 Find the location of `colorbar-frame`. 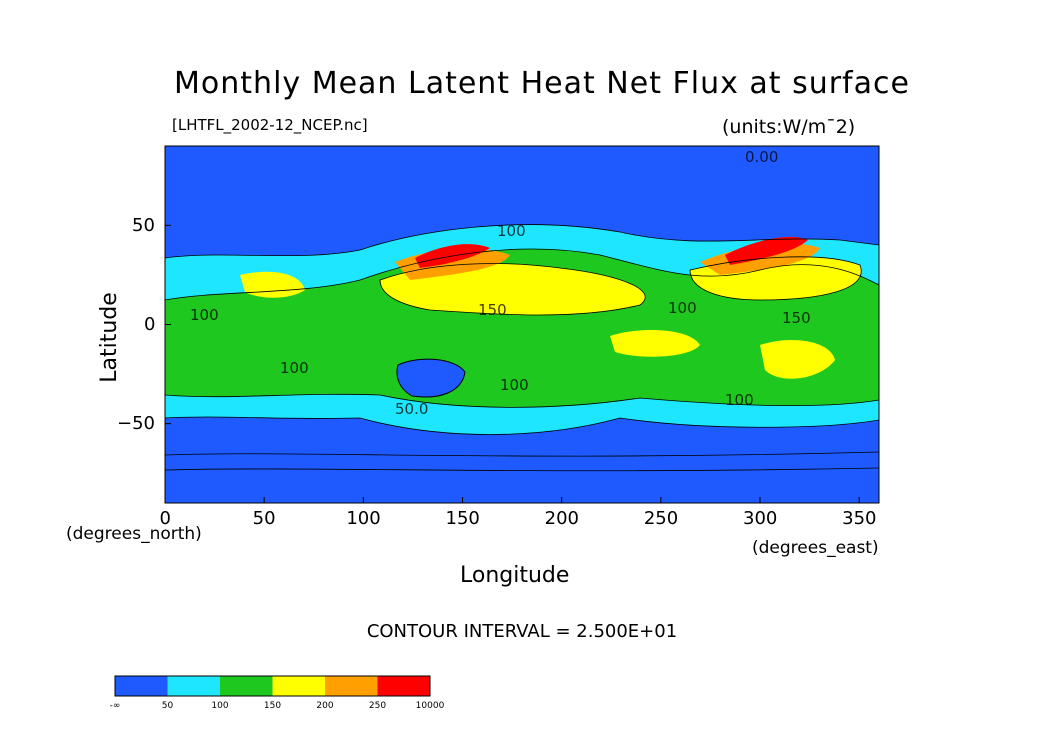

colorbar-frame is located at coordinates (272, 686).